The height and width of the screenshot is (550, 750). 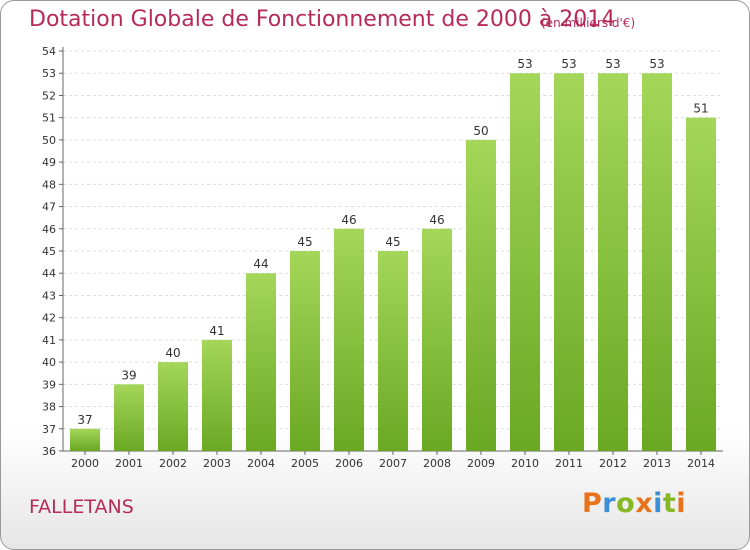 I want to click on bar-2009, so click(x=481, y=295).